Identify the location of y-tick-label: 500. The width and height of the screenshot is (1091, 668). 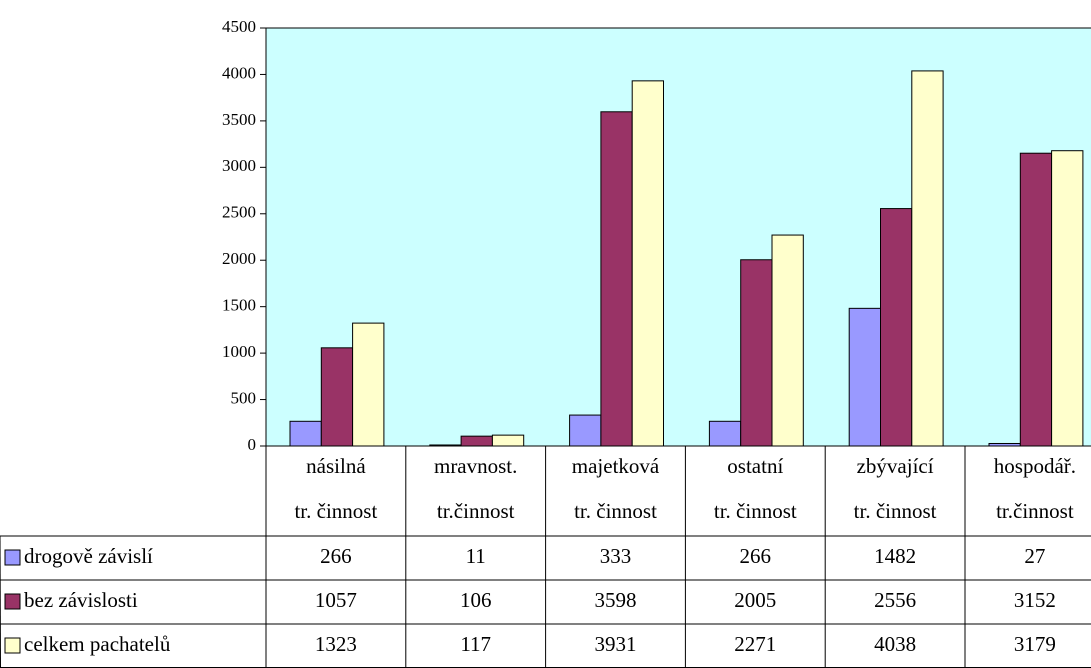
(244, 397).